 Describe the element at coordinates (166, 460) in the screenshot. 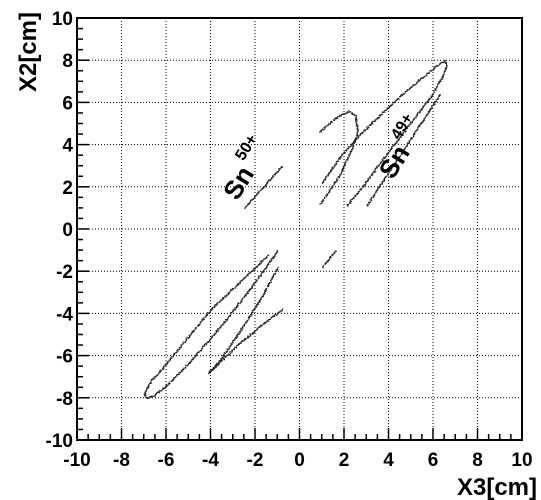

I see `x-tick-label: -6` at that location.